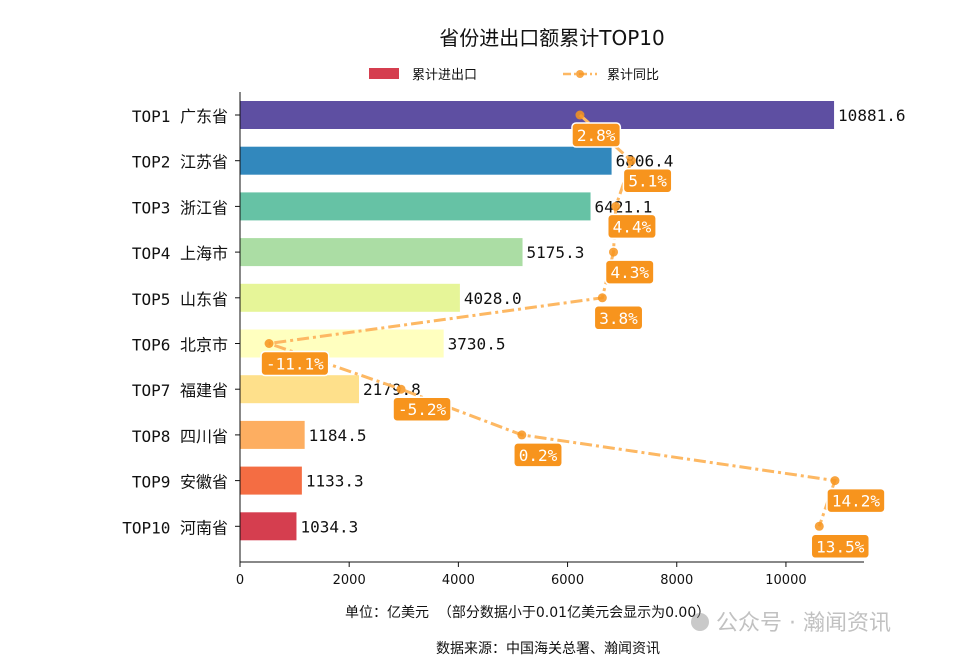 The width and height of the screenshot is (960, 660). What do you see at coordinates (180, 482) in the screenshot?
I see `category-label: TOP9 安徽省` at bounding box center [180, 482].